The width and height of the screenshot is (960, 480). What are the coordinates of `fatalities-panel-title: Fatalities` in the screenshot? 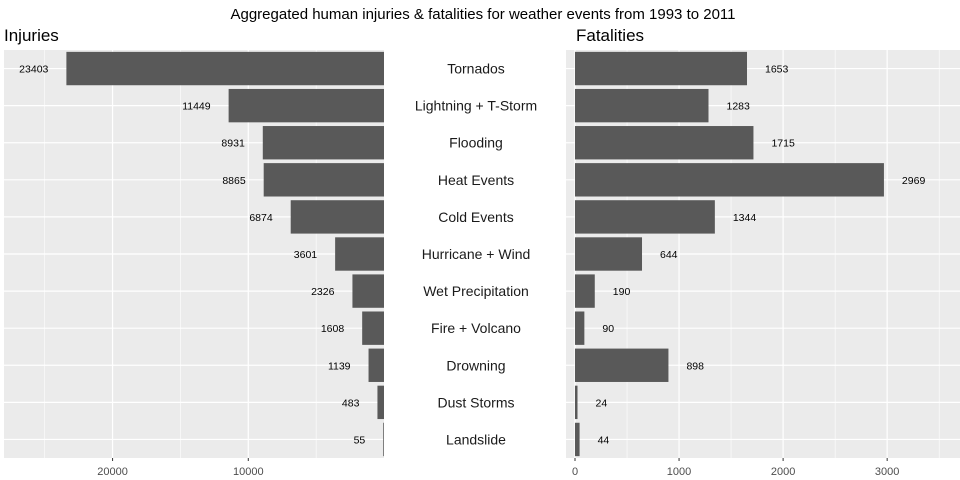 It's located at (610, 35).